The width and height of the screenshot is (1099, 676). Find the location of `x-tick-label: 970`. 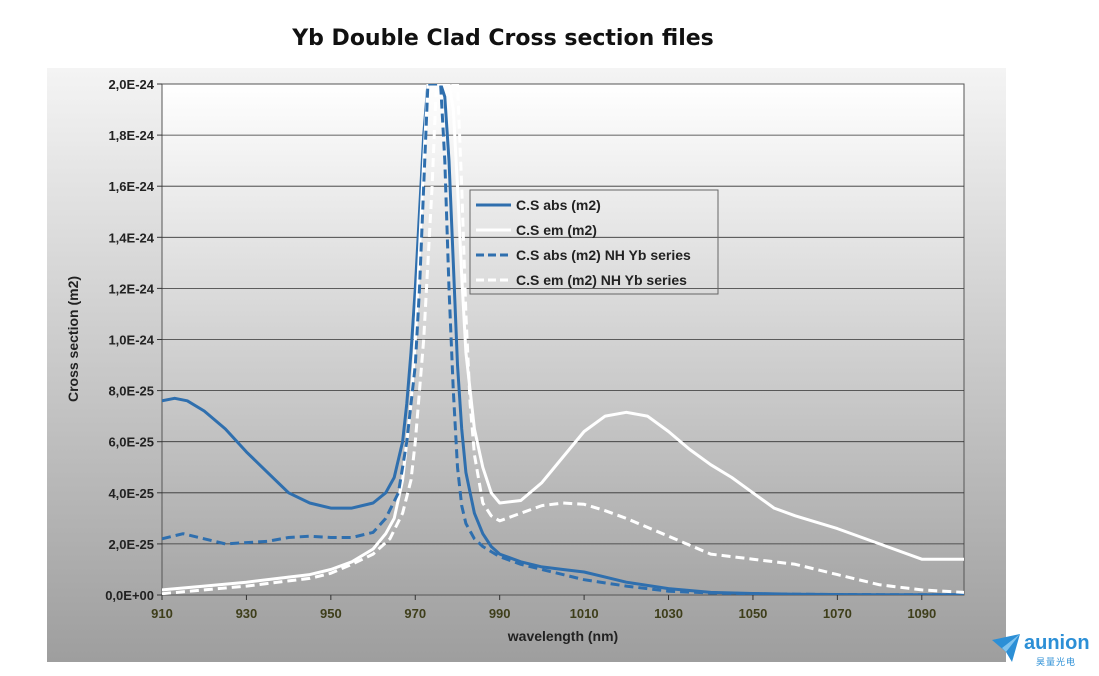

x-tick-label: 970 is located at coordinates (415, 613).